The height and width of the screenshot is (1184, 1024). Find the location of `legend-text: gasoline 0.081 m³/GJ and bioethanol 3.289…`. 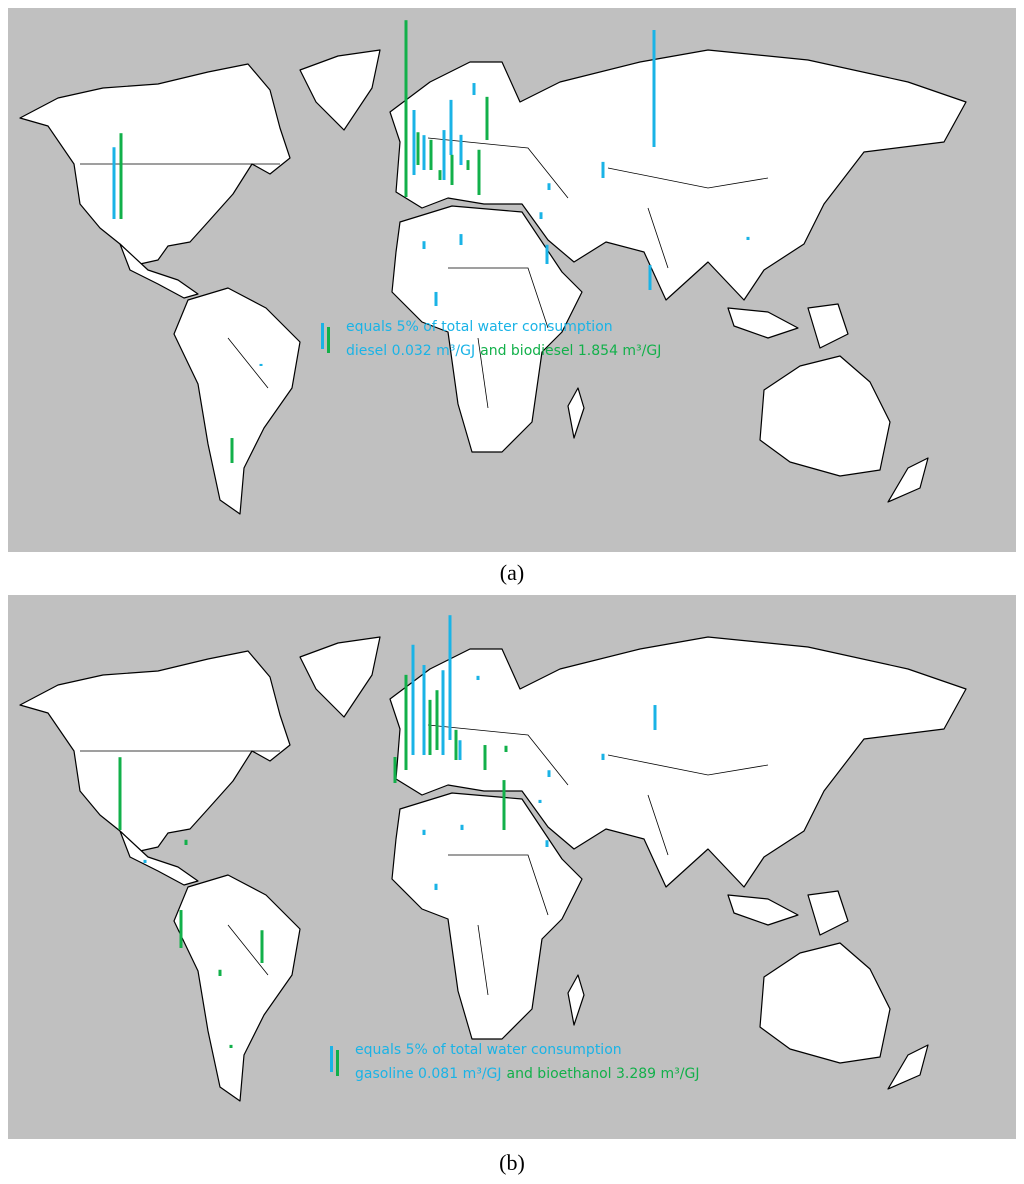

legend-text: gasoline 0.081 m³/GJ and bioethanol 3.289… is located at coordinates (527, 1074).